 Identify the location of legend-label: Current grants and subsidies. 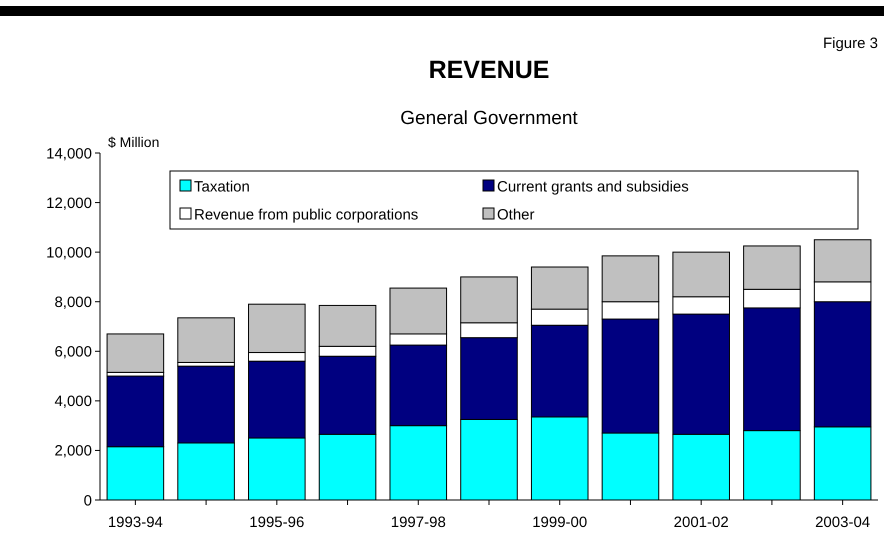
(593, 187).